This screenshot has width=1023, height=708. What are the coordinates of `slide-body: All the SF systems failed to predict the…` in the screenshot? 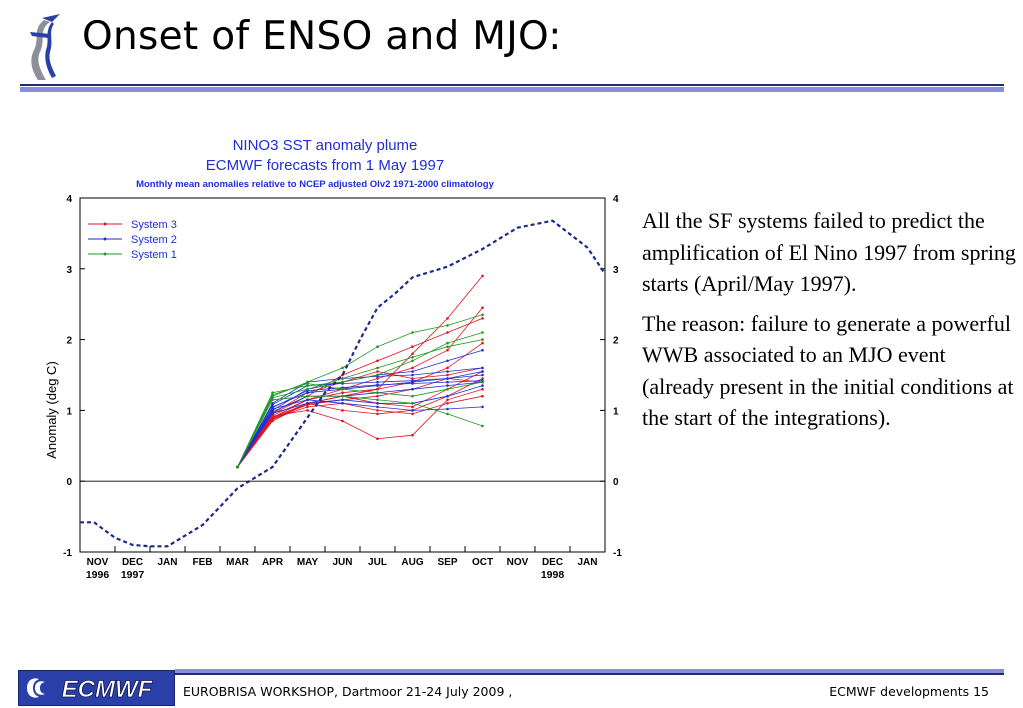 It's located at (829, 323).